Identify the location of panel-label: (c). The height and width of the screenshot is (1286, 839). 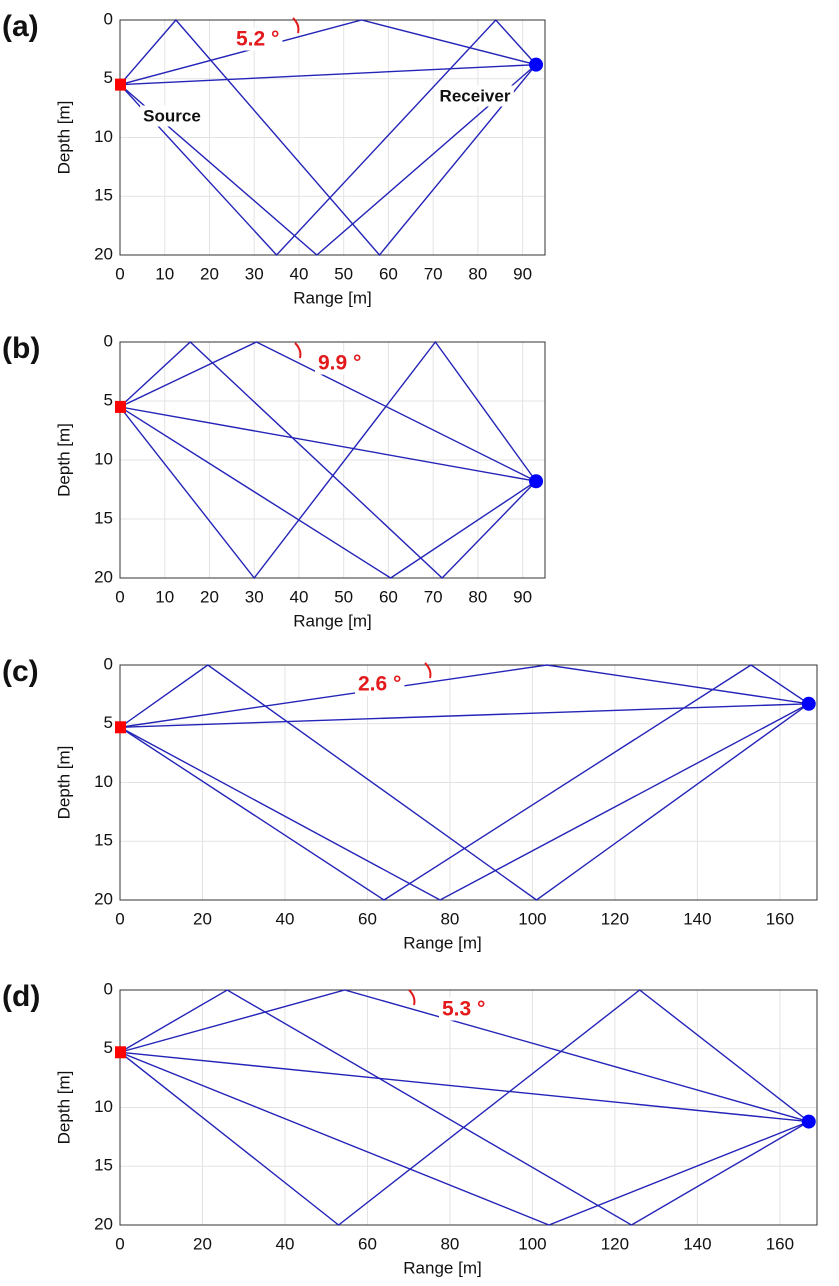
(20, 671).